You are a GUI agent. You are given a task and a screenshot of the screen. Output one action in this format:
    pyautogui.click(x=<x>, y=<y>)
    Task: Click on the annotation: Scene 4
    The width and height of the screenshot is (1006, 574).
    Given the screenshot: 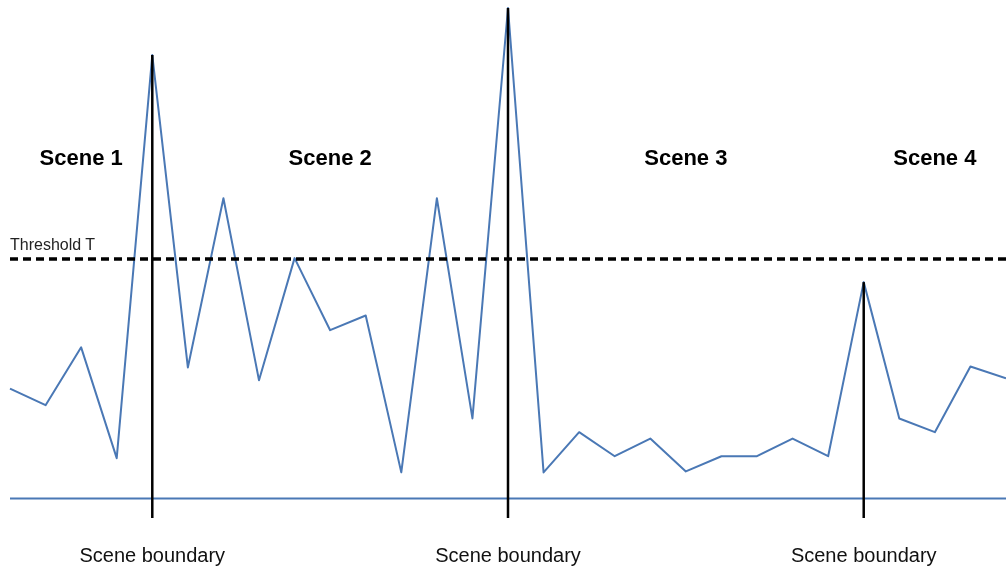 What is the action you would take?
    pyautogui.click(x=935, y=157)
    